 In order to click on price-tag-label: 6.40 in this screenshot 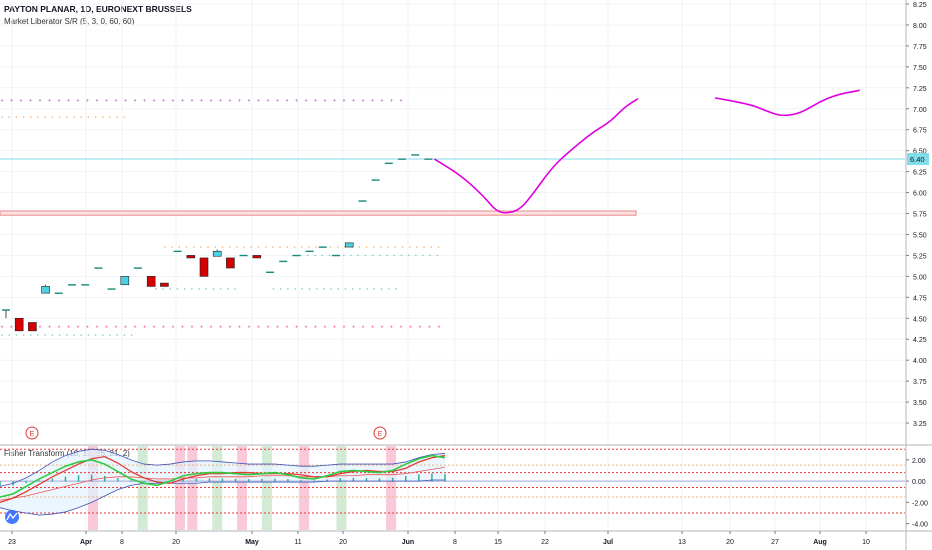, I will do `click(917, 159)`.